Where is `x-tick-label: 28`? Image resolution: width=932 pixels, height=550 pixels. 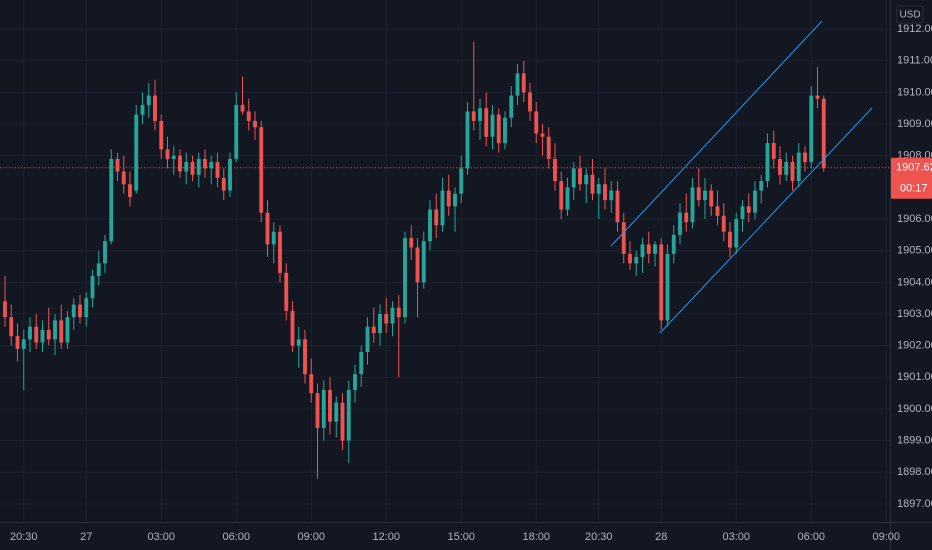
x-tick-label: 28 is located at coordinates (661, 537).